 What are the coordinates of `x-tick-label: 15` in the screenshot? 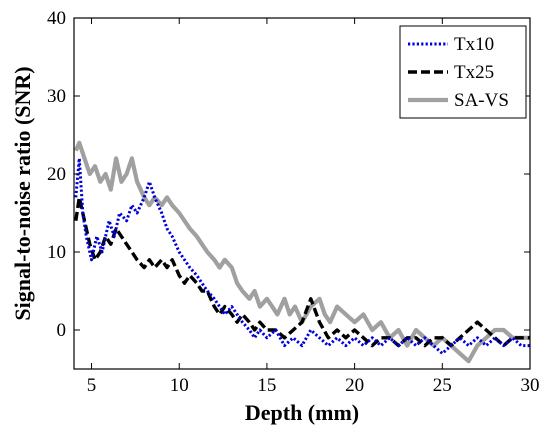 It's located at (266, 385).